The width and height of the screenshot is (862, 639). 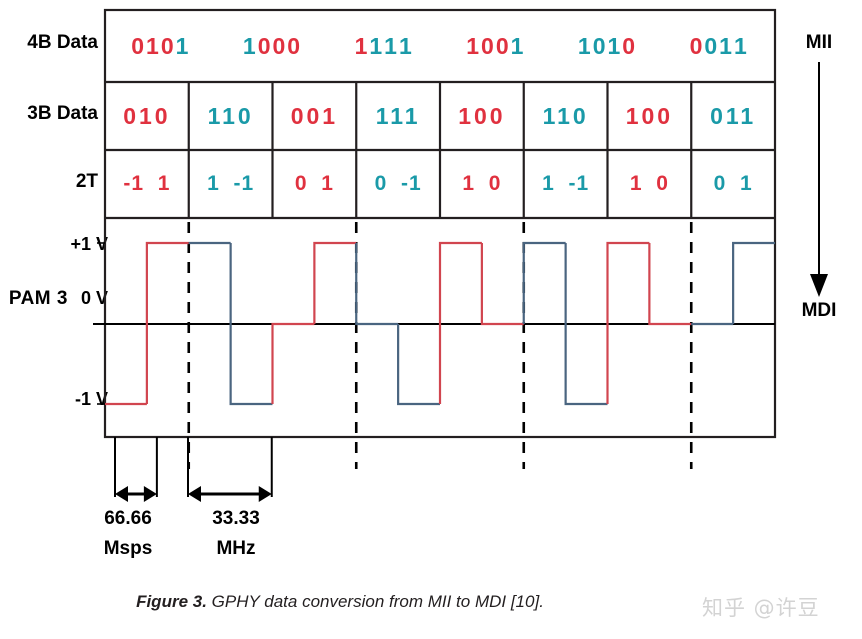 I want to click on cell-2t-6: 1 0, so click(x=650, y=184).